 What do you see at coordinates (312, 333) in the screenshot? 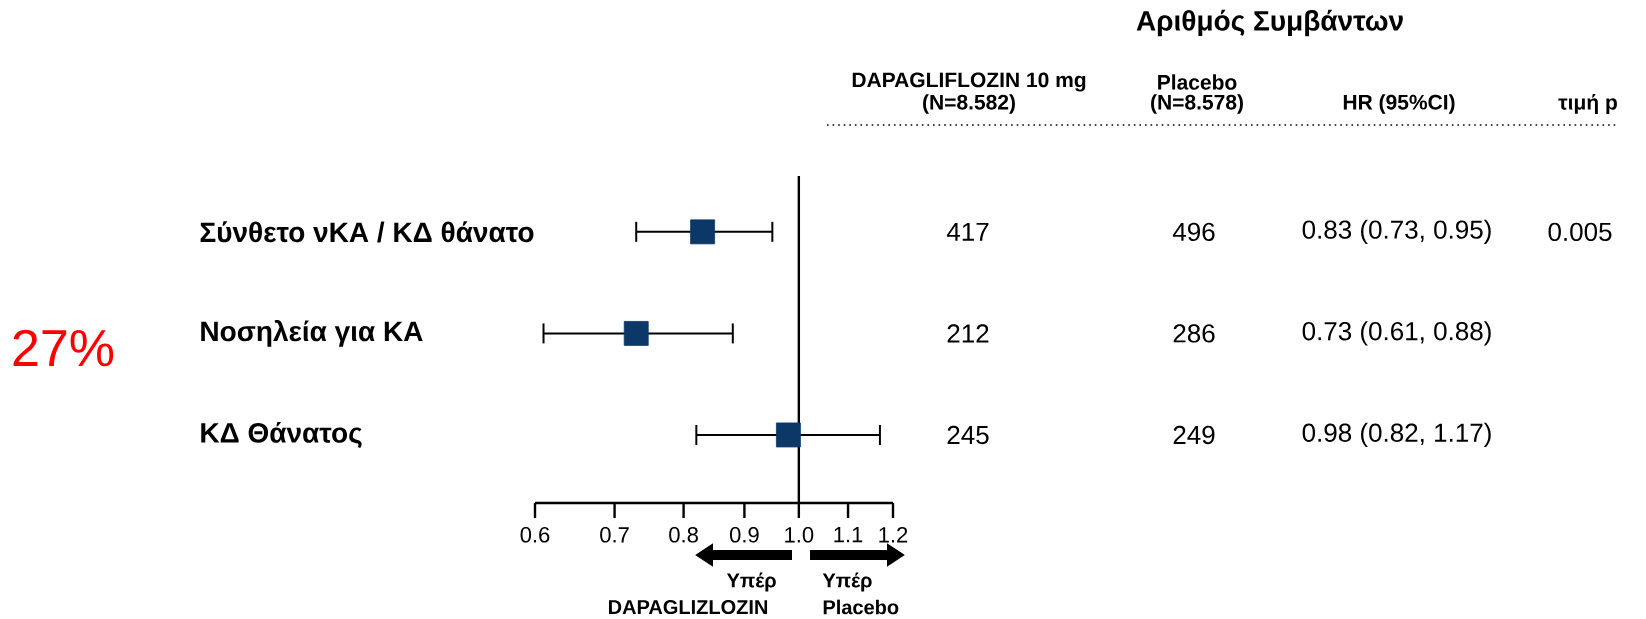
I see `y-tick-label: Νοσηλεία για ΚΑ` at bounding box center [312, 333].